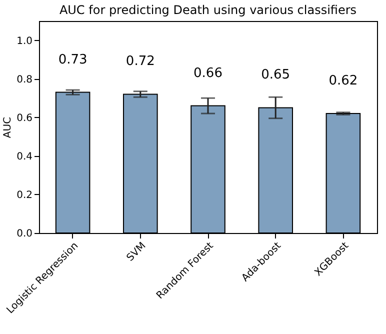 This screenshot has width=386, height=334. Describe the element at coordinates (24, 80) in the screenshot. I see `y-tick-label: 0.8` at that location.